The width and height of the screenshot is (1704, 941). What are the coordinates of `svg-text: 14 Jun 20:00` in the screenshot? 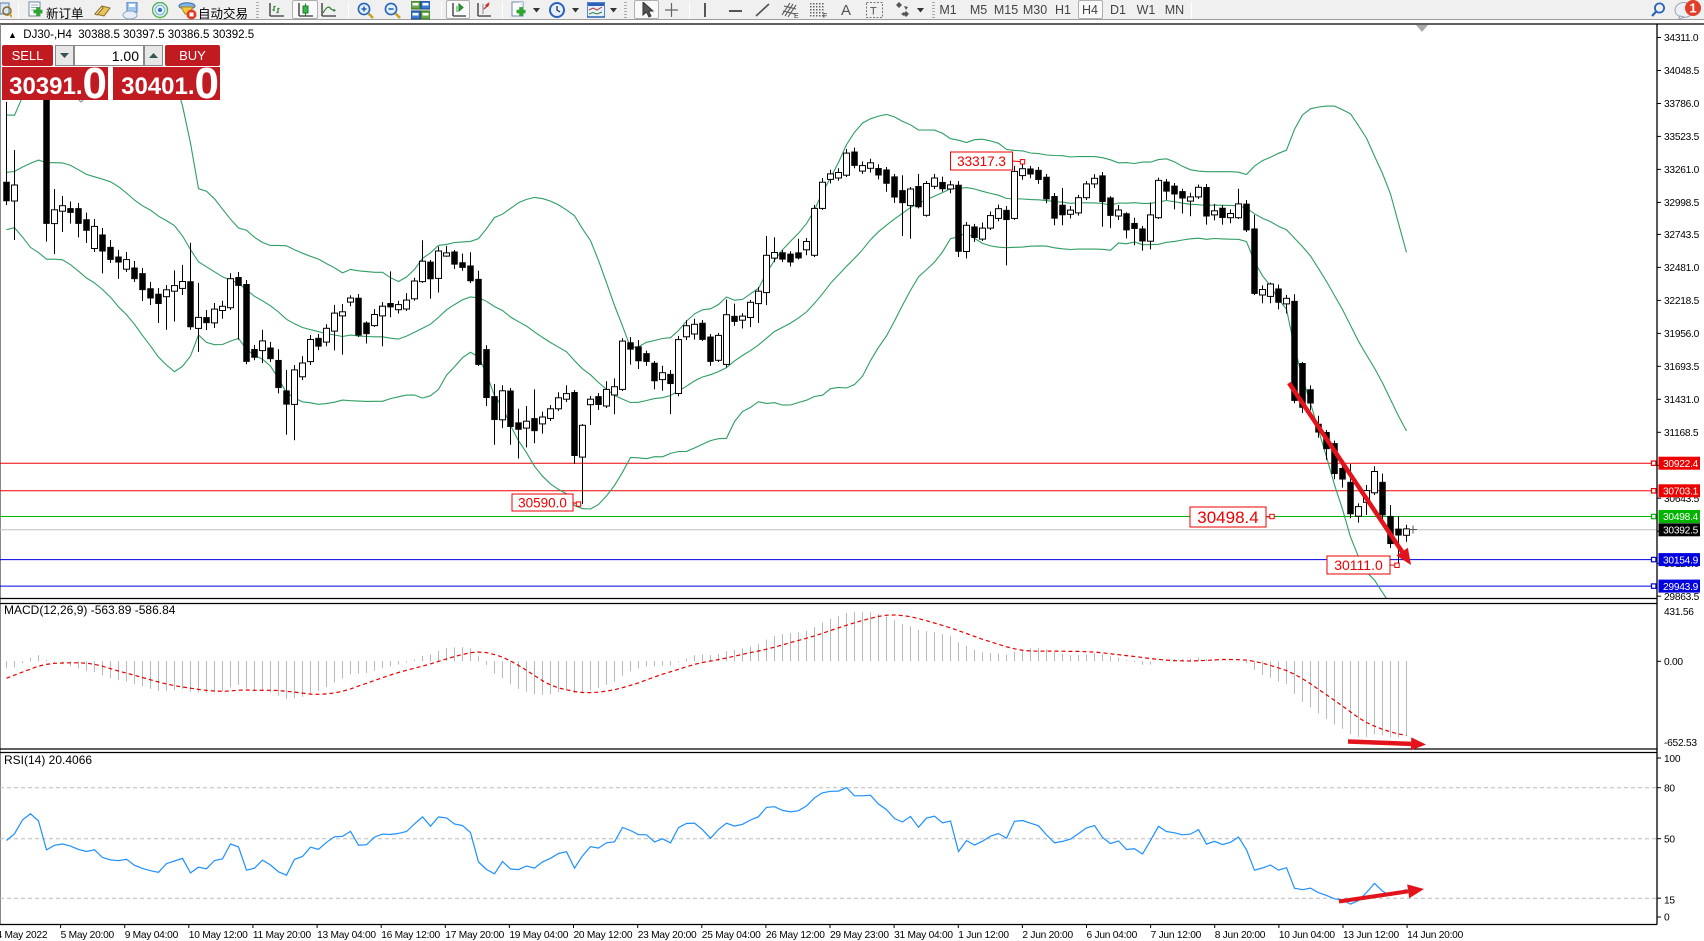 It's located at (1435, 935).